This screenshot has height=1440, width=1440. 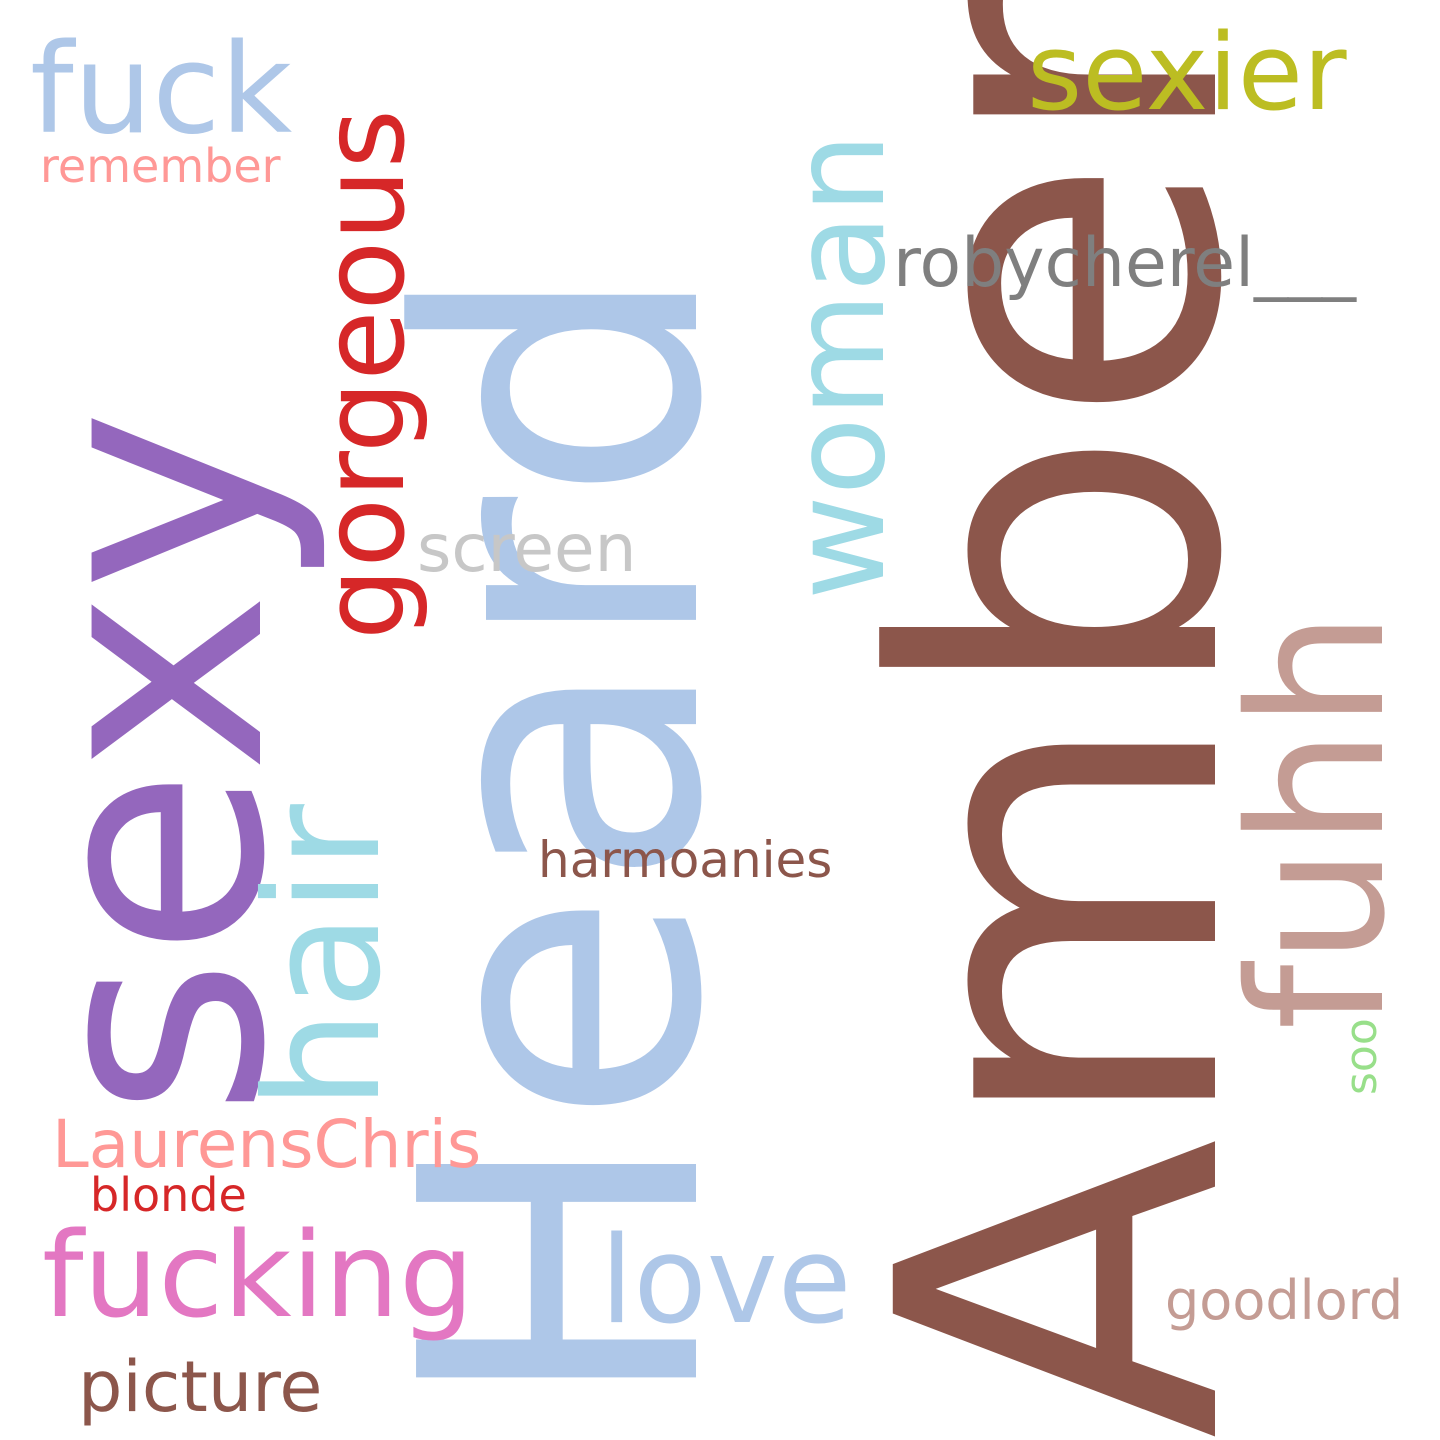 What do you see at coordinates (258, 1275) in the screenshot?
I see `word-fucking: fucking` at bounding box center [258, 1275].